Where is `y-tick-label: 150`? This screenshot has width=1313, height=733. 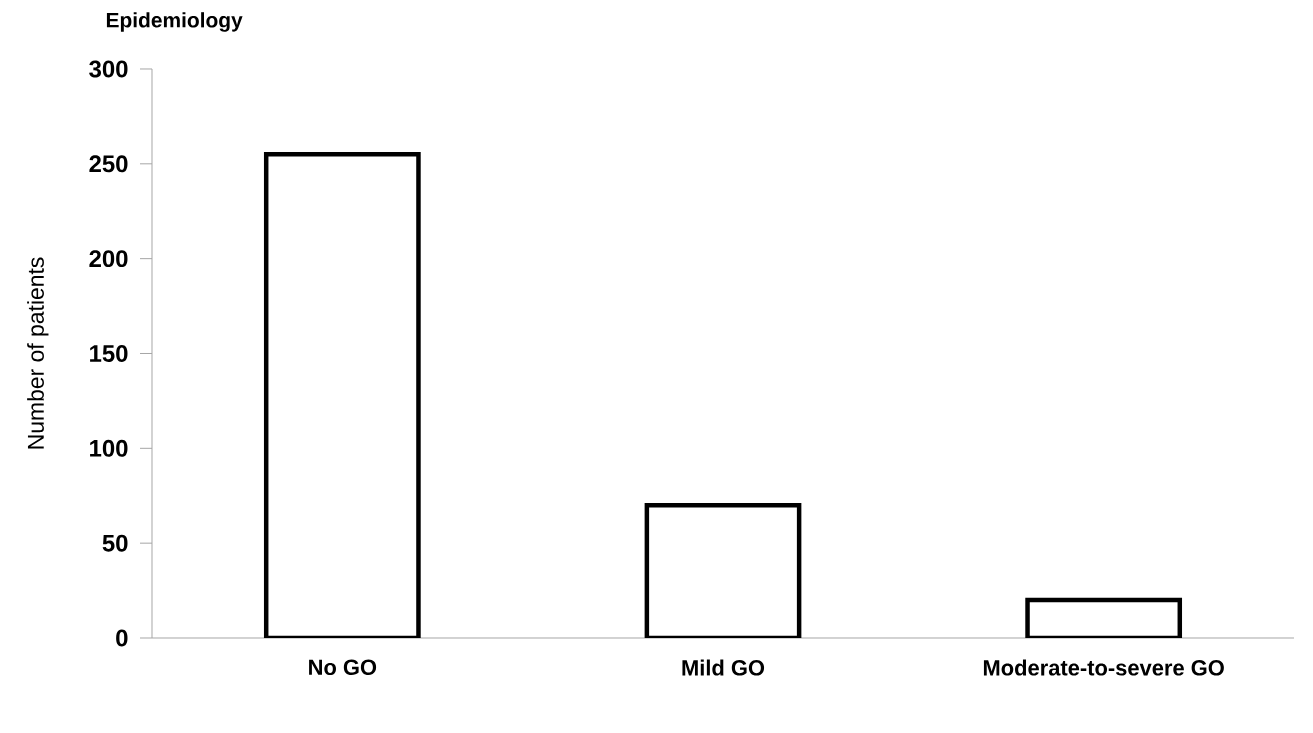
y-tick-label: 150 is located at coordinates (109, 353).